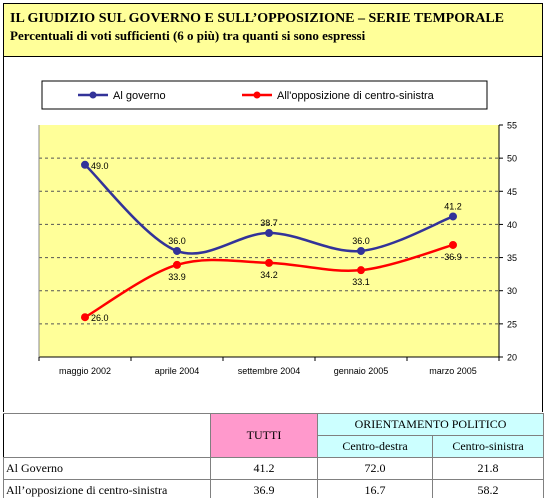 The width and height of the screenshot is (546, 498). I want to click on legend-label: Al governo, so click(139, 96).